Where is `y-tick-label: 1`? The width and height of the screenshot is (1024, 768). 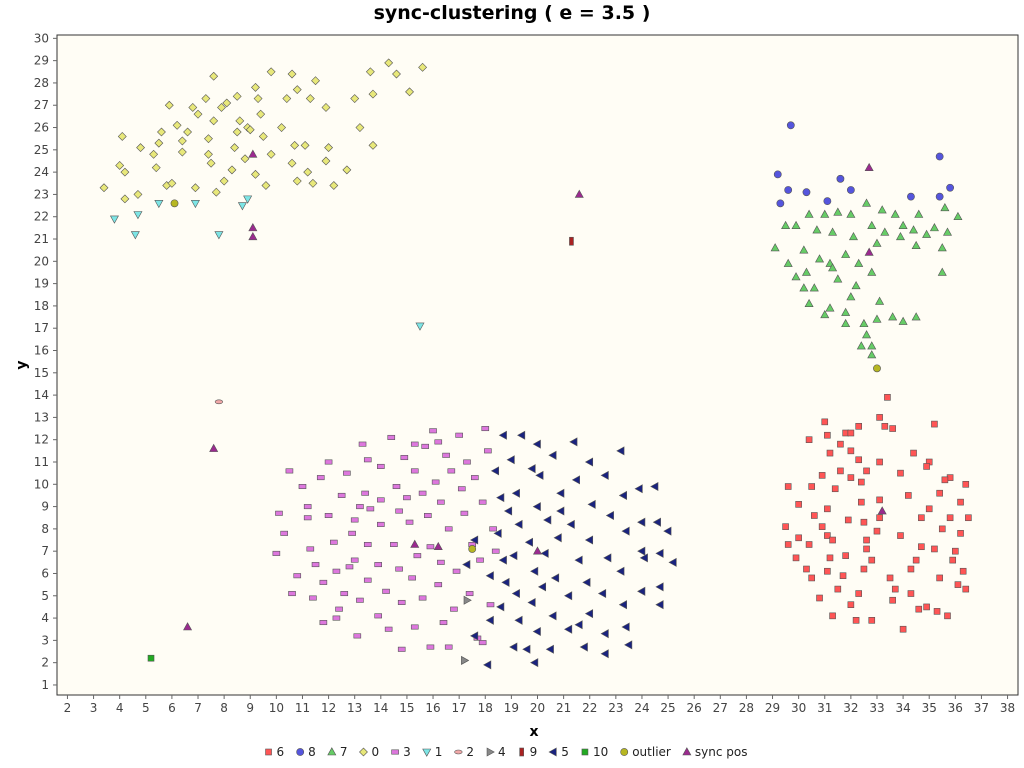 y-tick-label: 1 is located at coordinates (45, 685).